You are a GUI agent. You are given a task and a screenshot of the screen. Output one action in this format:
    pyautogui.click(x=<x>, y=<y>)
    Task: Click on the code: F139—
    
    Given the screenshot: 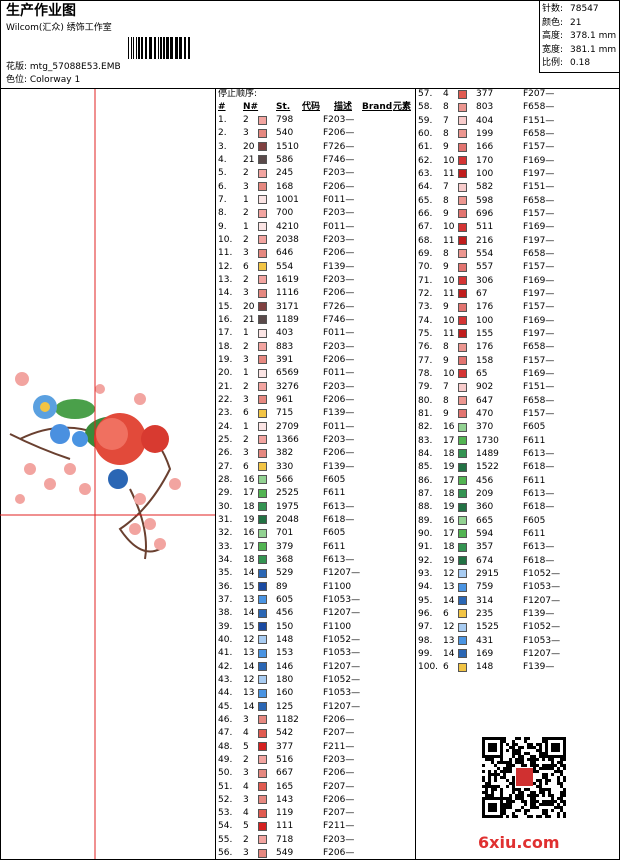 What is the action you would take?
    pyautogui.click(x=339, y=413)
    